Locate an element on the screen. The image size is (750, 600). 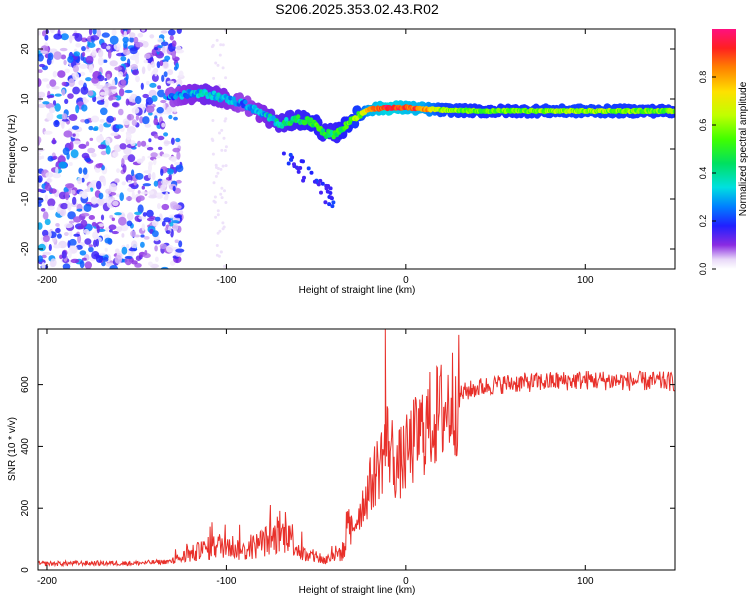
x-tick-label: 100 is located at coordinates (585, 280).